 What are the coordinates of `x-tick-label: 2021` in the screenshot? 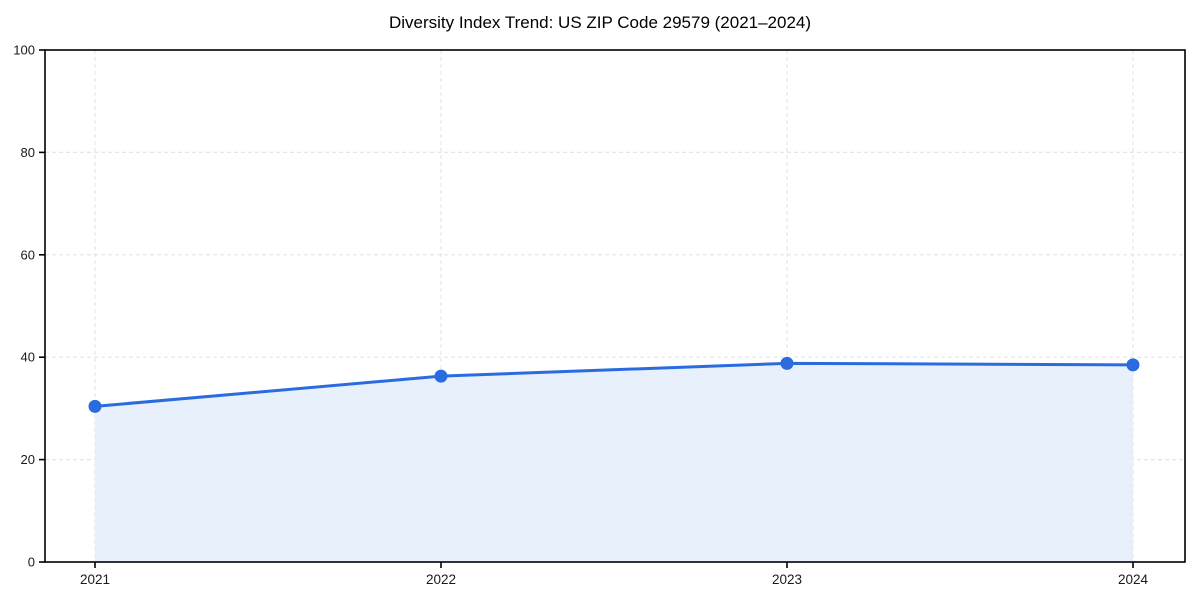 It's located at (95, 579).